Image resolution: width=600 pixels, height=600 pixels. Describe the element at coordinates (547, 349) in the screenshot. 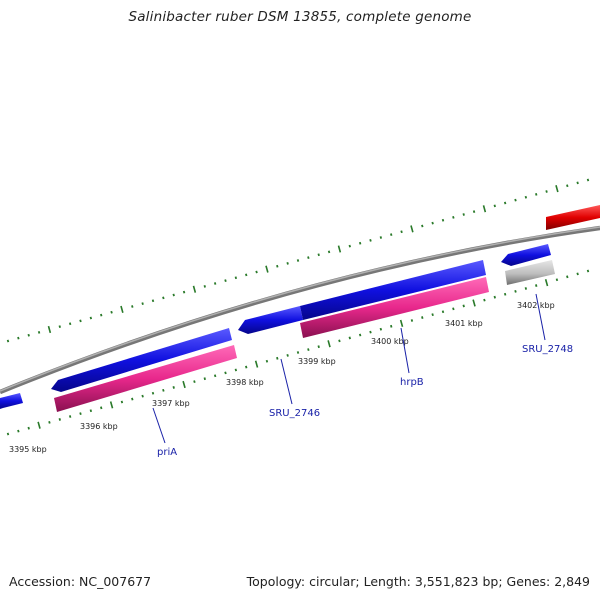

I see `gene-label-sru2748: SRU_2748` at that location.